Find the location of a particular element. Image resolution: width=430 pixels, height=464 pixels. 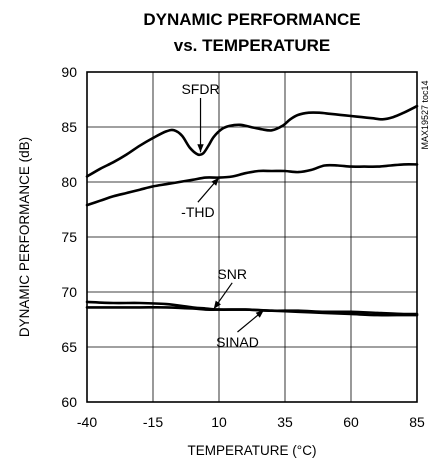

y-axis-label: DYNAMIC PERFORMANCE (dB) is located at coordinates (24, 237).